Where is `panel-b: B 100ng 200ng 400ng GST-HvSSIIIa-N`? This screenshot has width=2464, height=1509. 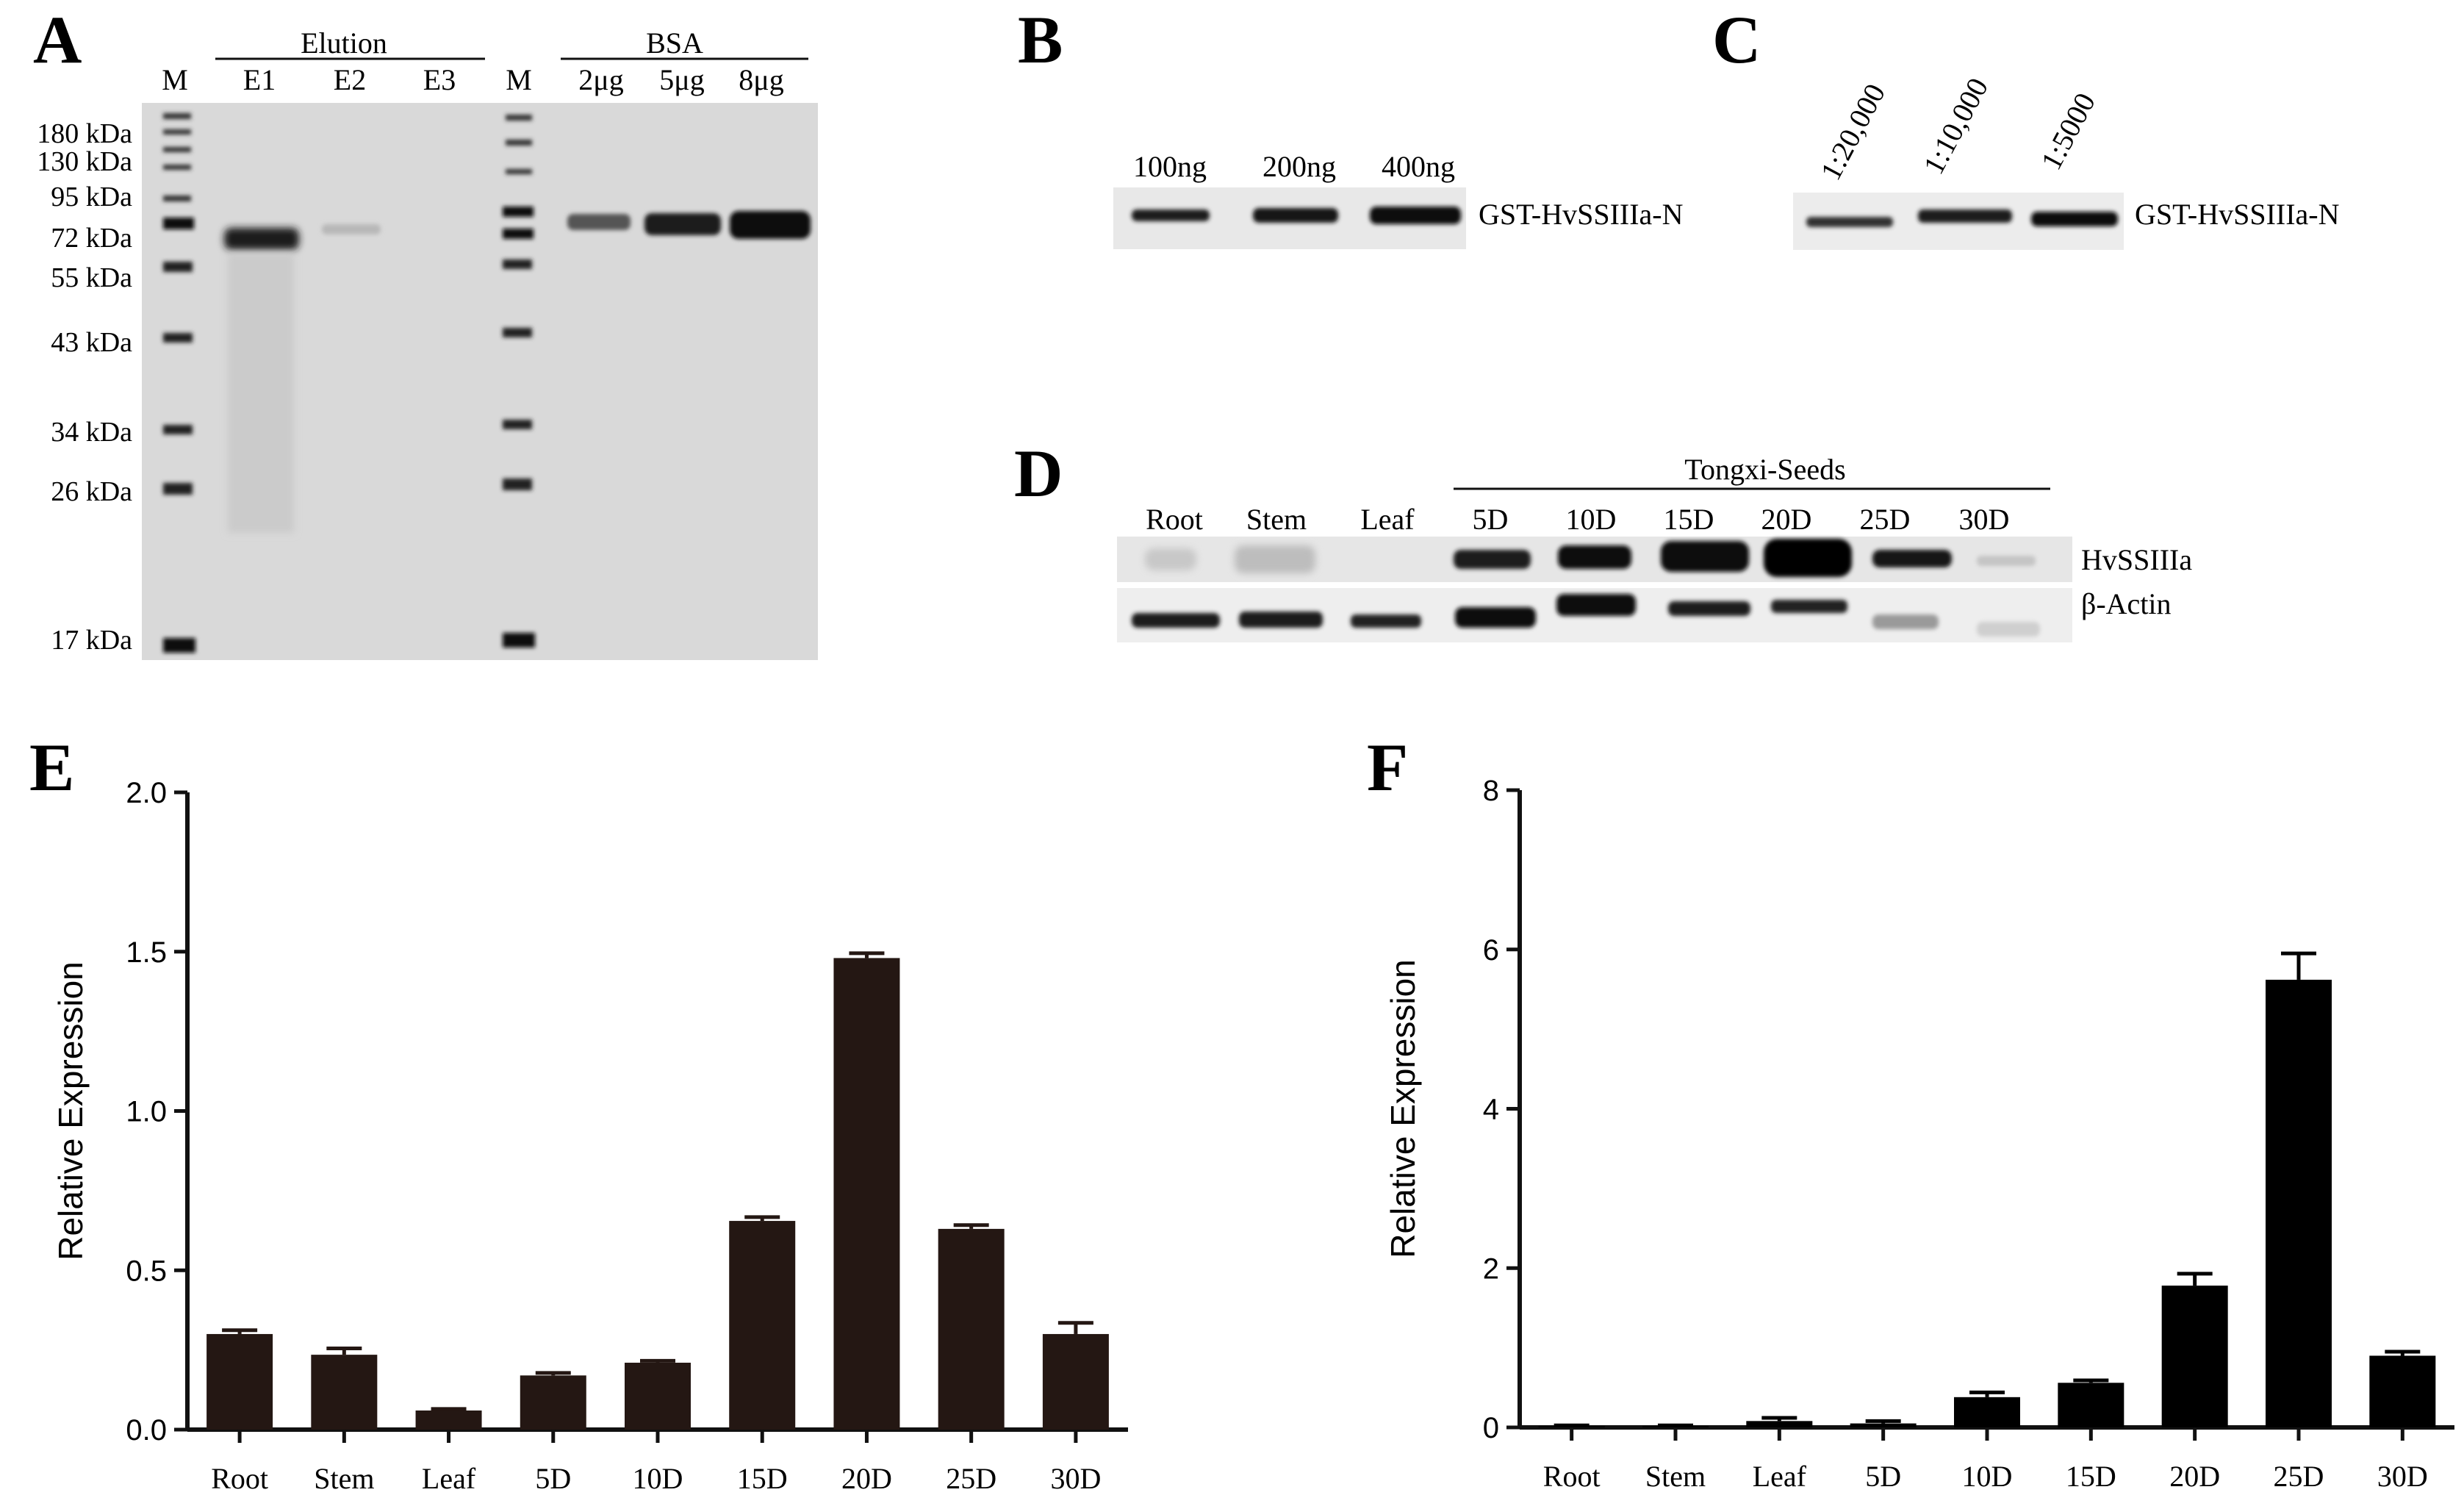 panel-b: B 100ng 200ng 400ng GST-HvSSIIIa-N is located at coordinates (1351, 125).